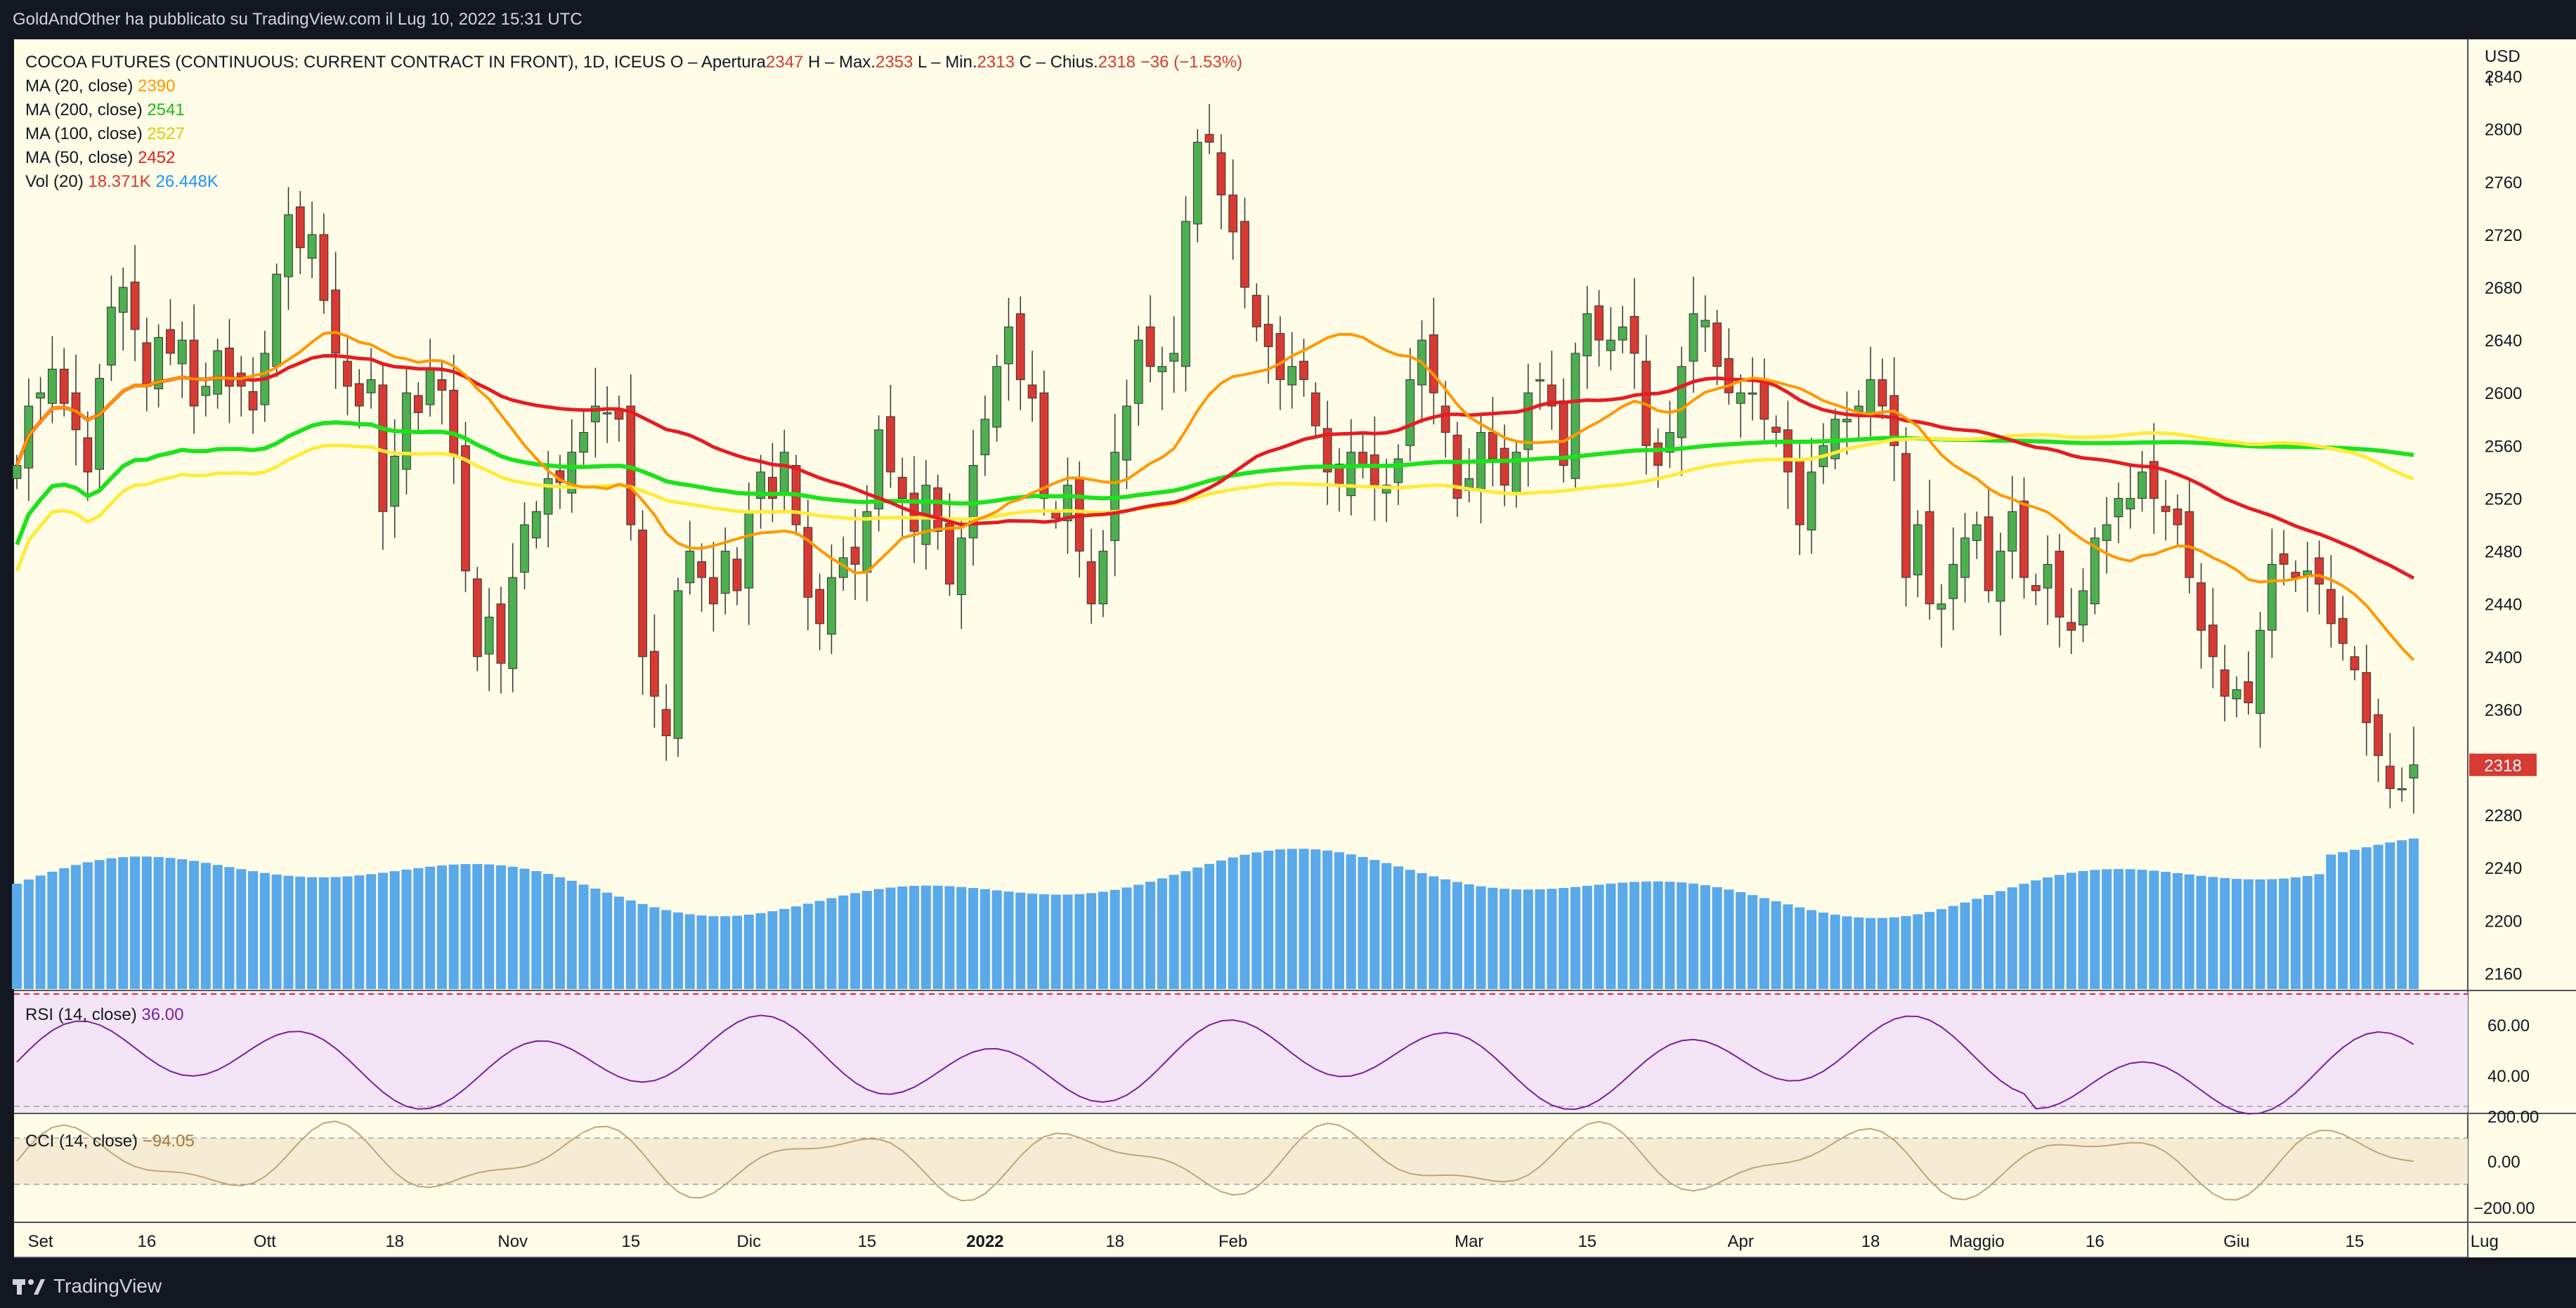  What do you see at coordinates (122, 181) in the screenshot?
I see `legend-volume: Vol (20) 18.371K 26.448K` at bounding box center [122, 181].